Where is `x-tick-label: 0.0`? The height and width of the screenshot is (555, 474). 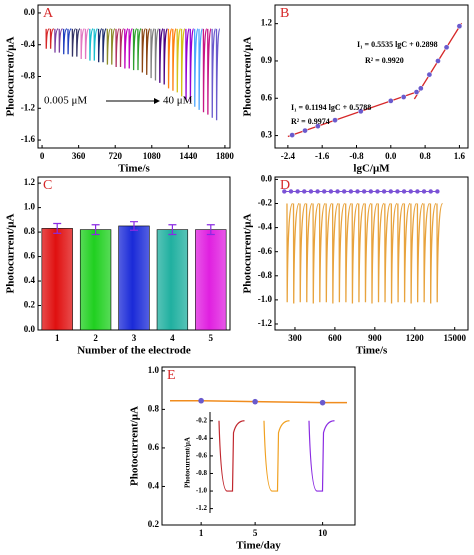
x-tick-label: 0.0 is located at coordinates (391, 156).